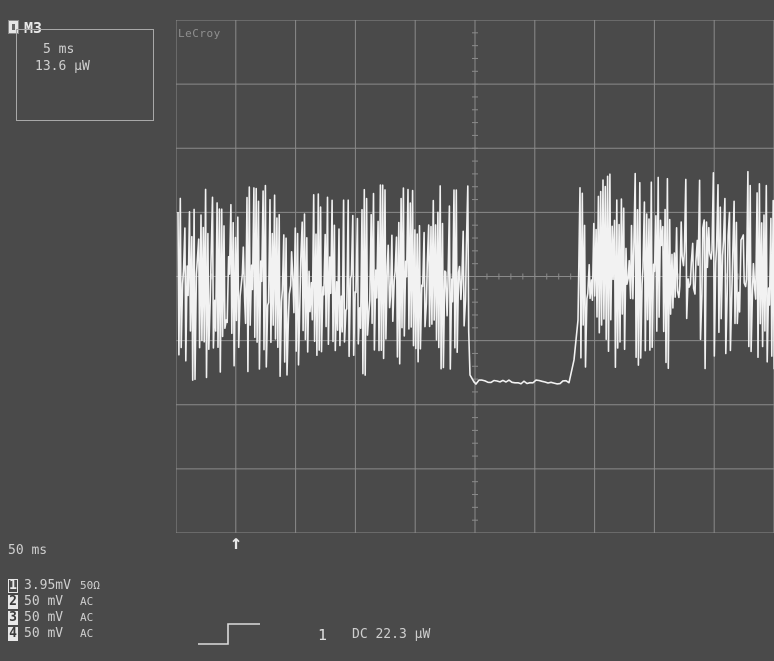 Image resolution: width=774 pixels, height=661 pixels. Describe the element at coordinates (47, 585) in the screenshot. I see `channel-scale: 3.95mV` at that location.